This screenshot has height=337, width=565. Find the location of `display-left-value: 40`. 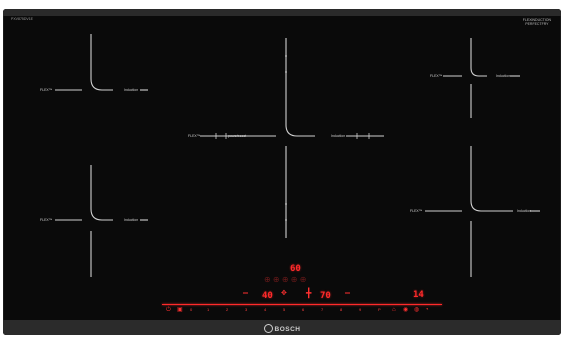

display-left-value: 40 is located at coordinates (267, 296).